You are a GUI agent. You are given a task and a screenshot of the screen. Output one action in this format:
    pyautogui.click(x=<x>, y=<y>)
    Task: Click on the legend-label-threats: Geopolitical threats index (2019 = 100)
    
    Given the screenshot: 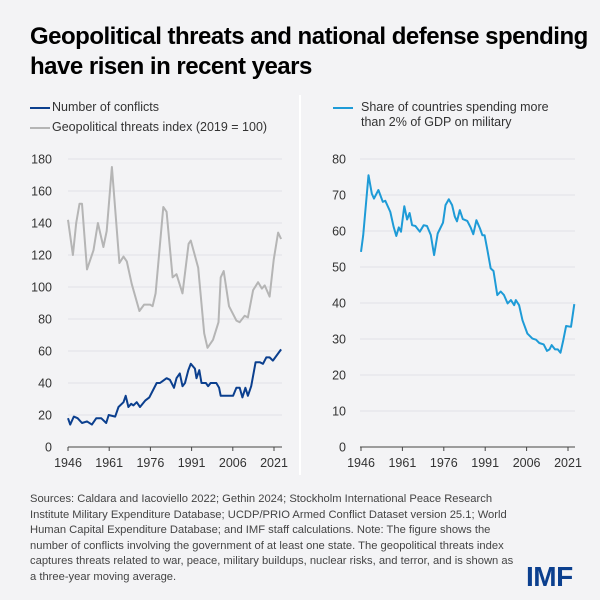 What is the action you would take?
    pyautogui.click(x=160, y=127)
    